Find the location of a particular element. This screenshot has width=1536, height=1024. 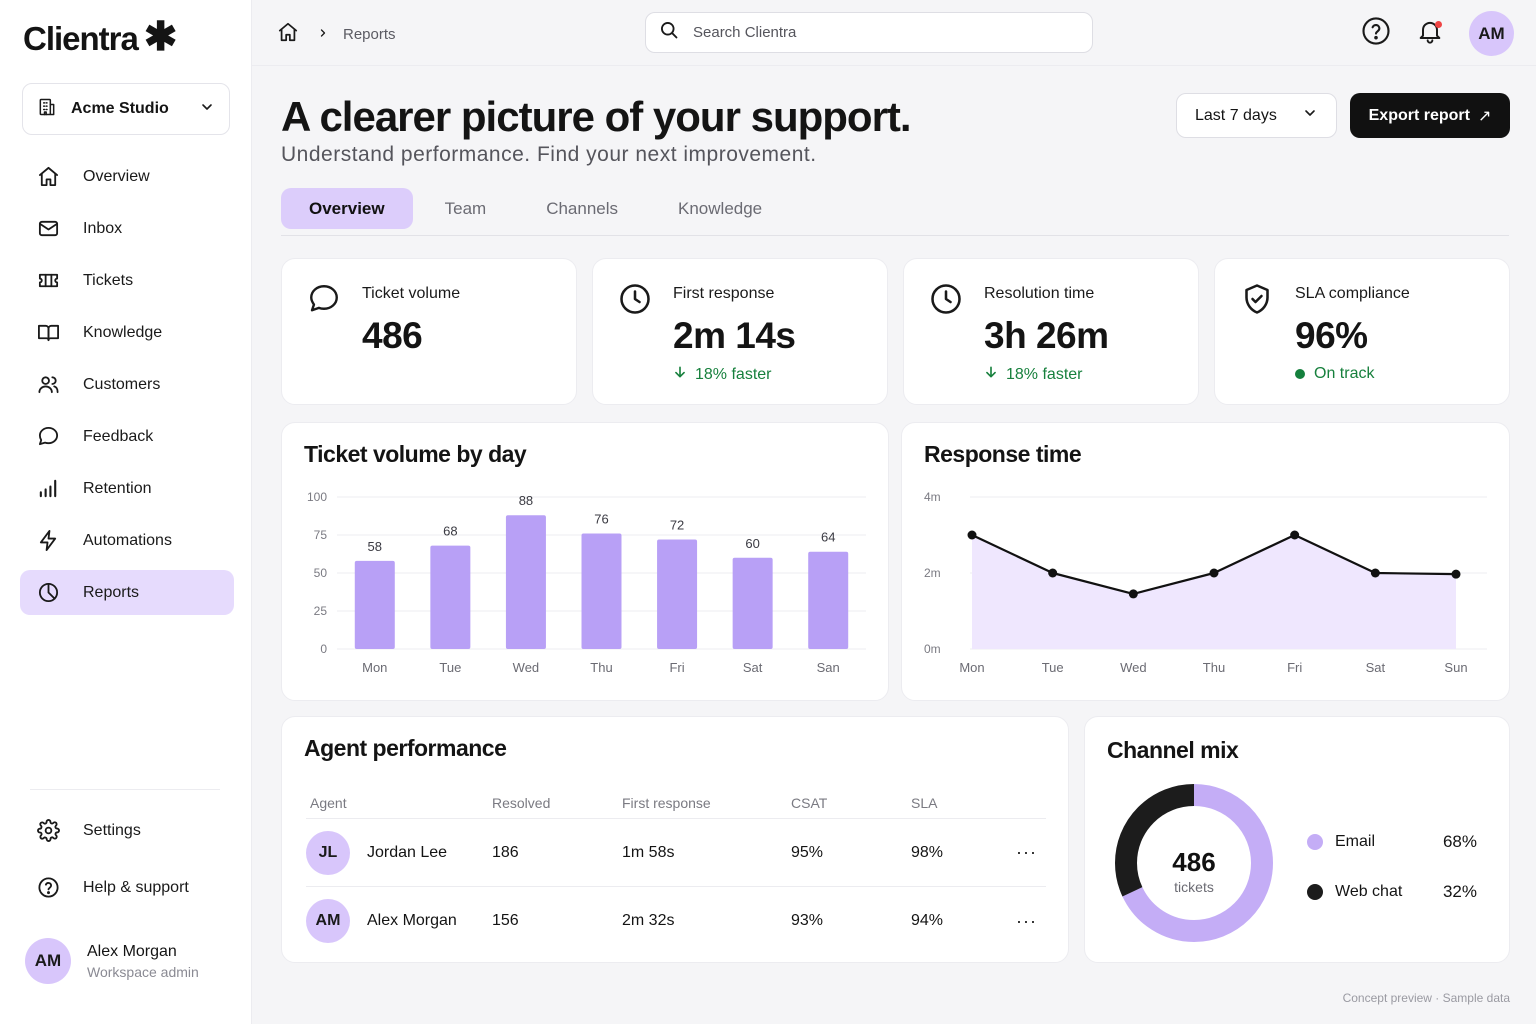

bolt-icon is located at coordinates (48, 541).